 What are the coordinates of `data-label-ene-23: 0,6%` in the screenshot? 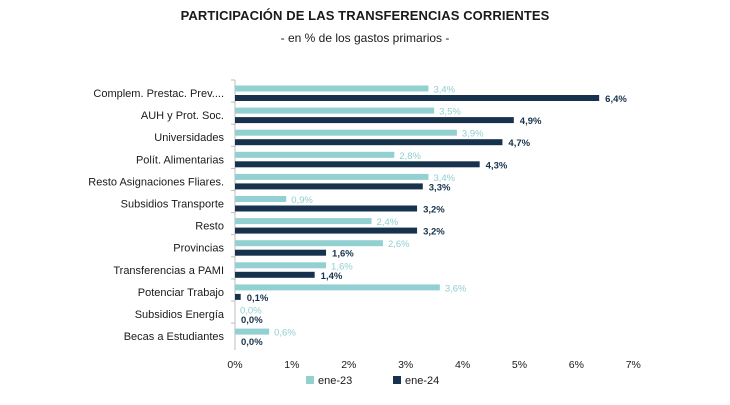 It's located at (285, 333).